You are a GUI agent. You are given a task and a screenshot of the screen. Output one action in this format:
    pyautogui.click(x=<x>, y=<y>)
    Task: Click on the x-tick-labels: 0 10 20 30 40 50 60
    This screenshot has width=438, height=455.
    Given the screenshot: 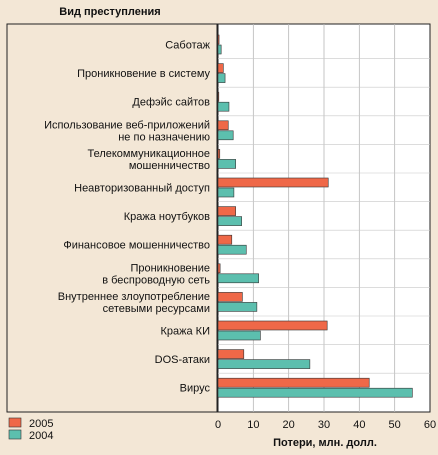 What is the action you would take?
    pyautogui.click(x=325, y=425)
    